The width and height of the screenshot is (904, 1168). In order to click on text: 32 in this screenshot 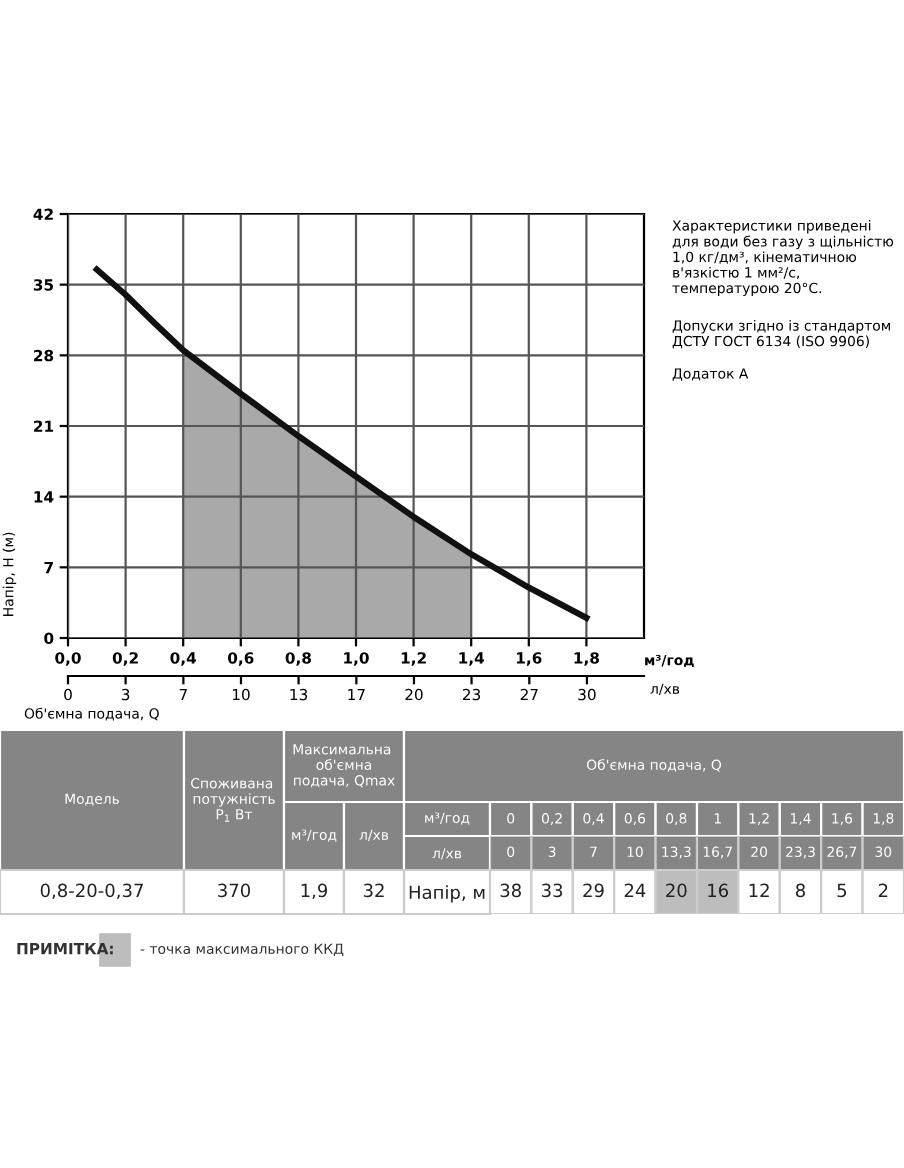, I will do `click(373, 890)`.